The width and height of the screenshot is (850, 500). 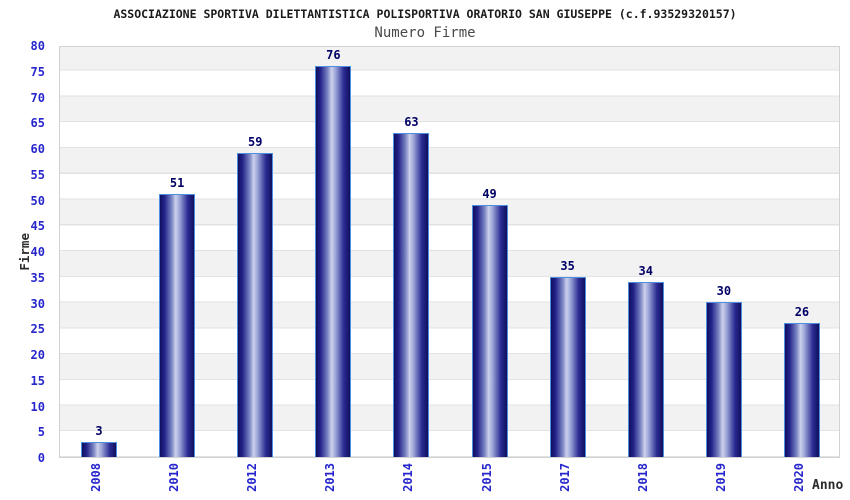 I want to click on bar-2019, so click(x=723, y=379).